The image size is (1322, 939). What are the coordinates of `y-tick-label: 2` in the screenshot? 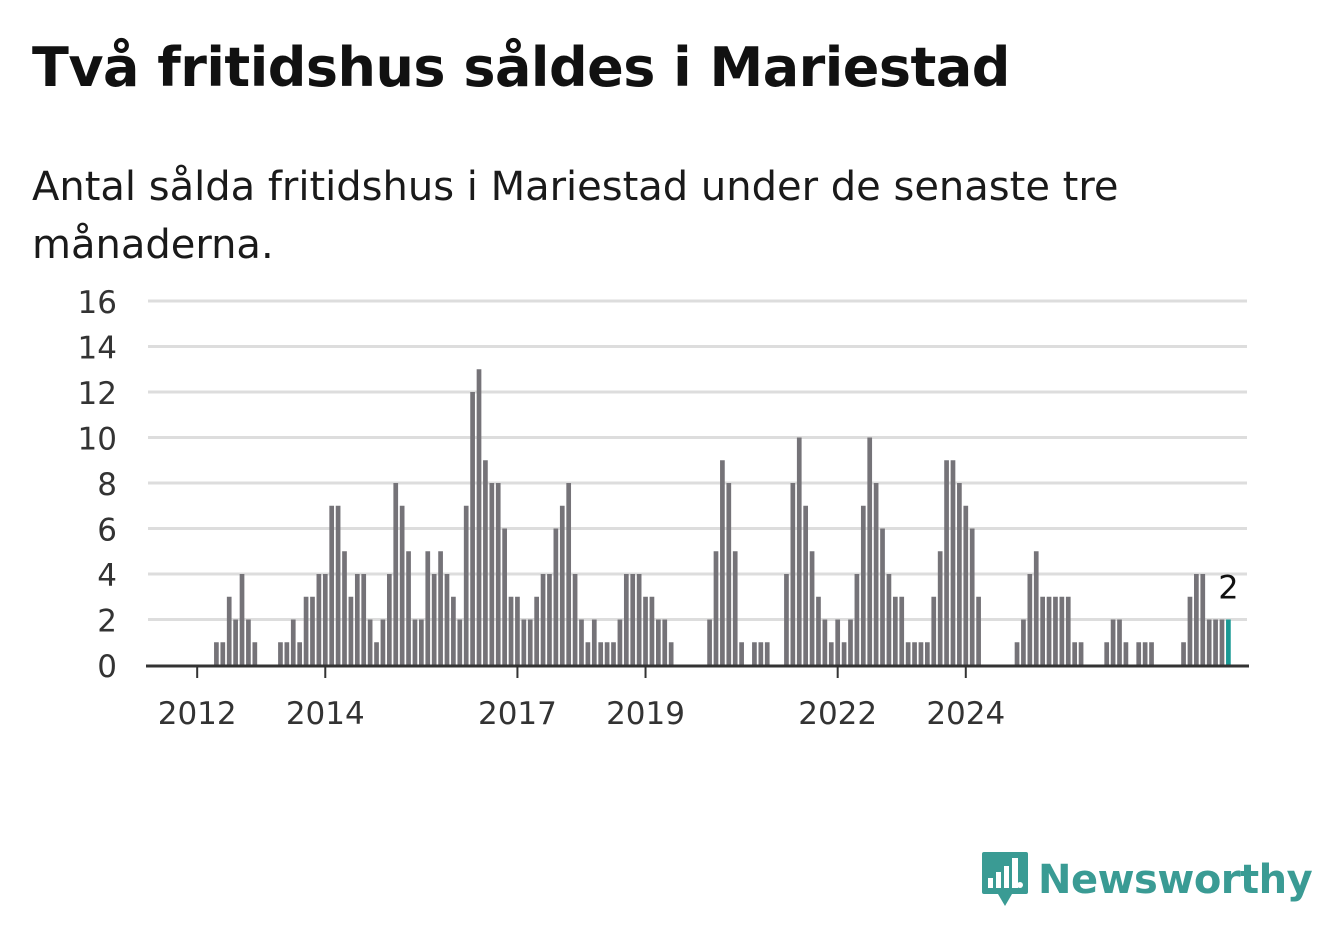 It's located at (107, 622).